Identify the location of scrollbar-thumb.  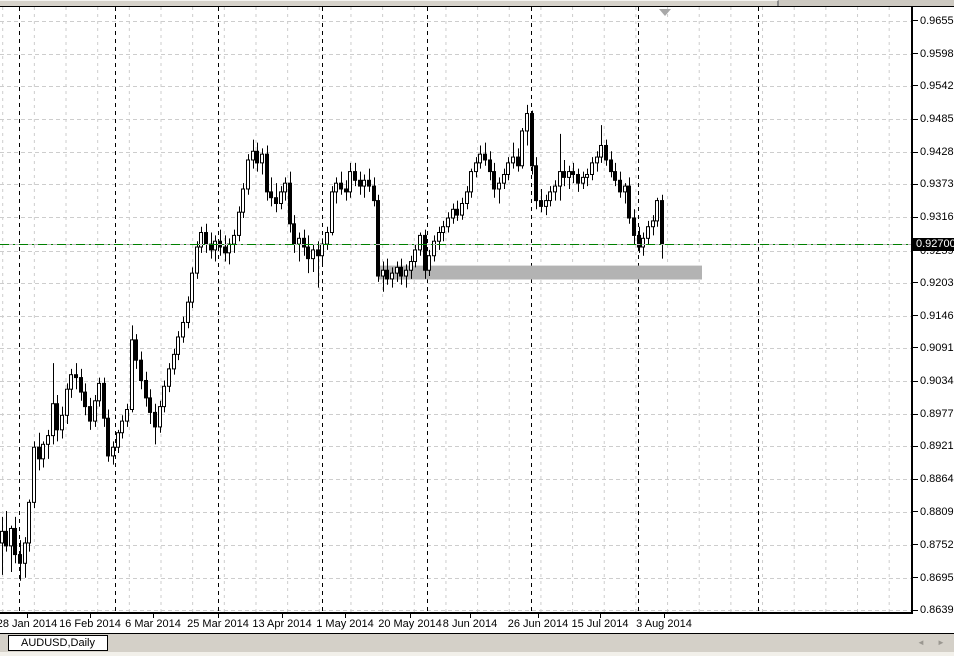
(389, 3).